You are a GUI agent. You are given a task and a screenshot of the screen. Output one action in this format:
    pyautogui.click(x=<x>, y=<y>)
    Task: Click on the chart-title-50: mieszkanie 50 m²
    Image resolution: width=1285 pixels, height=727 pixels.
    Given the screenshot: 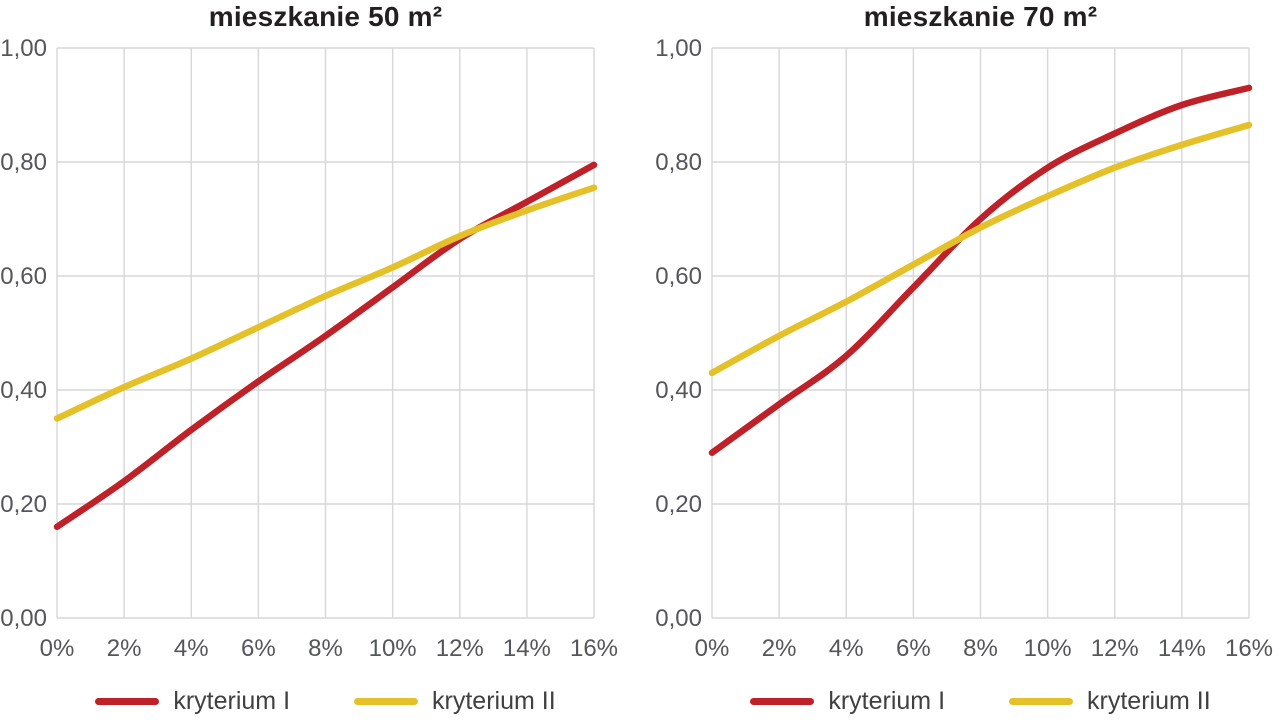 What is the action you would take?
    pyautogui.click(x=325, y=16)
    